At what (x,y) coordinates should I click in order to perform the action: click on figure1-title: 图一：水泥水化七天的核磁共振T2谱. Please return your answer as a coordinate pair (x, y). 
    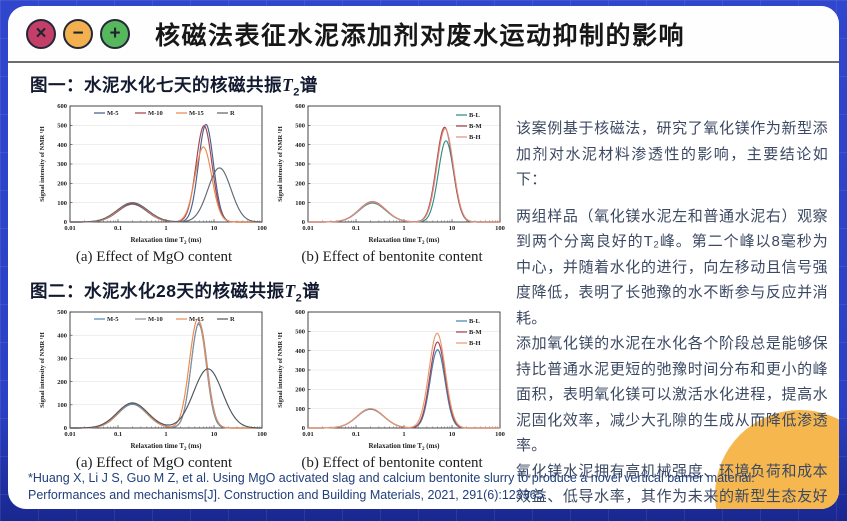
    Looking at the image, I should click on (174, 85).